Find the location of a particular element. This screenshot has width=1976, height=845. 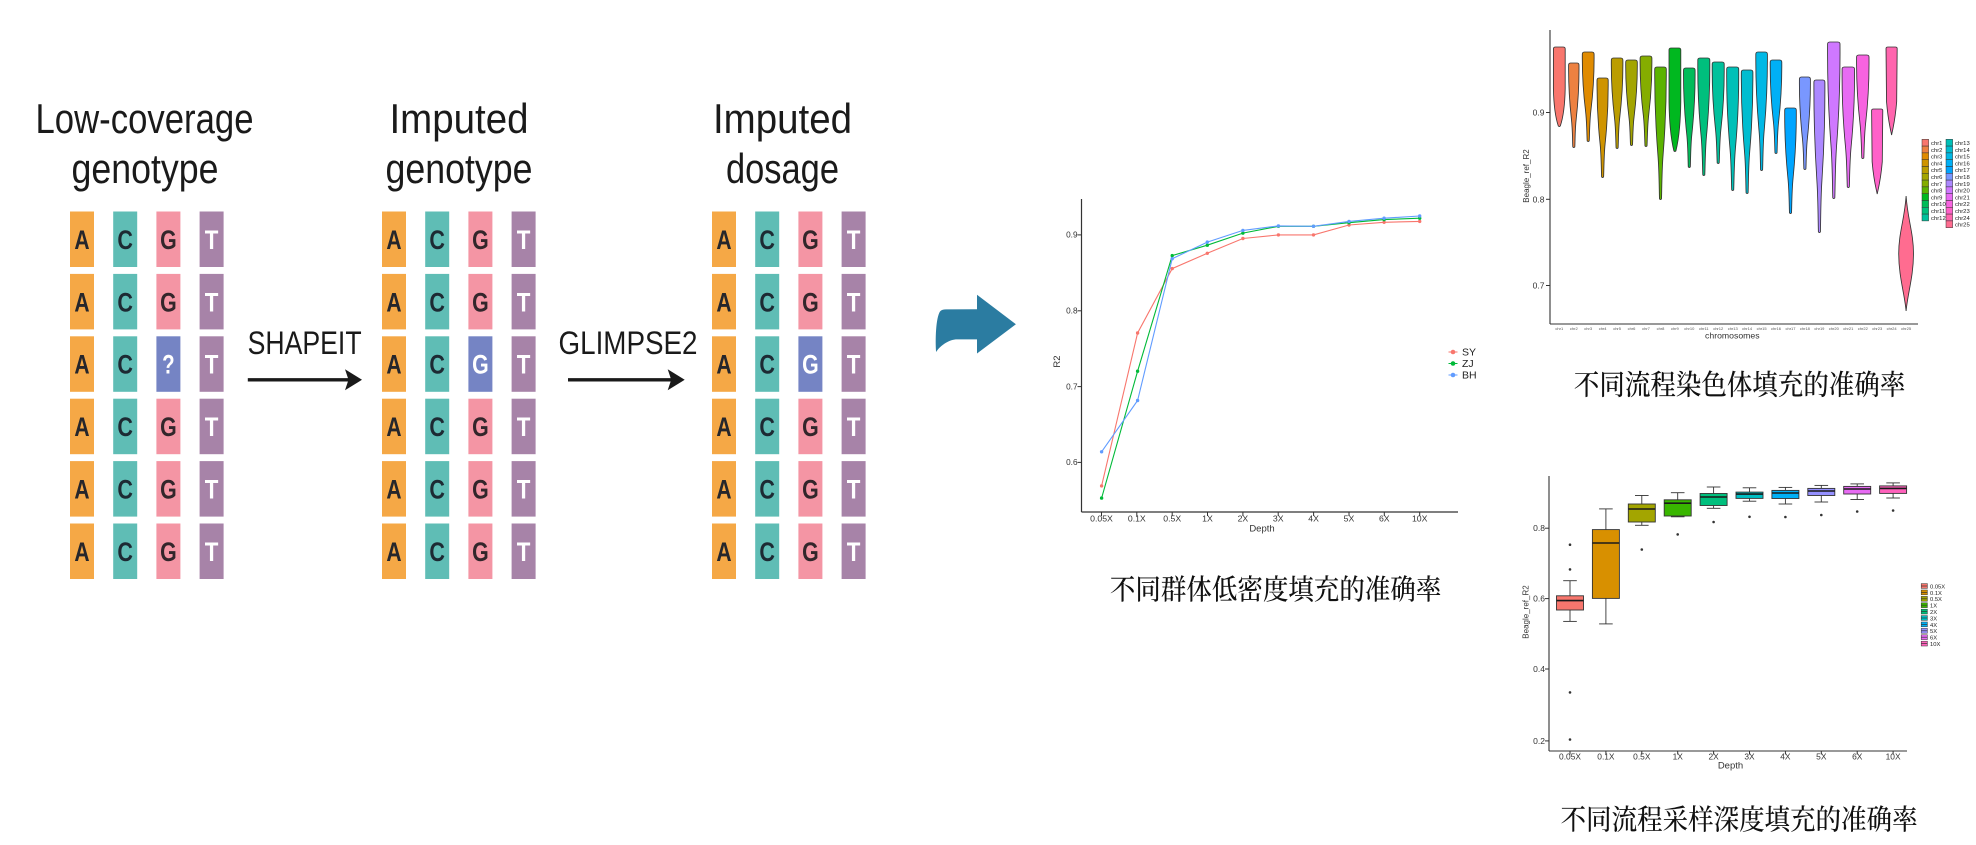

svg-text: chr25 is located at coordinates (1962, 226).